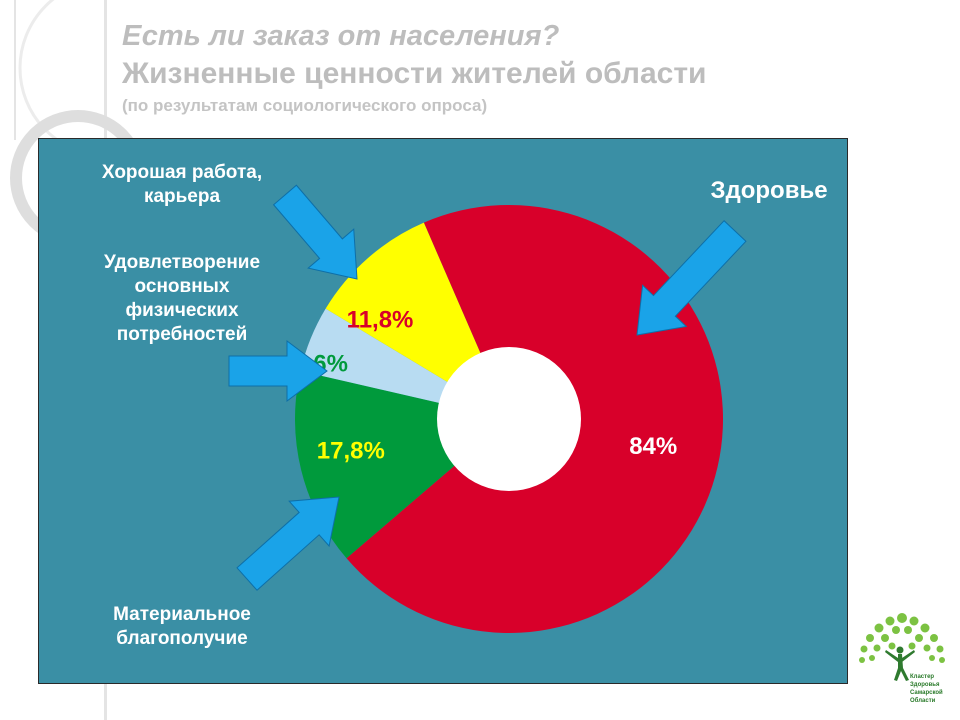 The height and width of the screenshot is (720, 960). What do you see at coordinates (351, 451) in the screenshot?
I see `value-label-material: 17,8%` at bounding box center [351, 451].